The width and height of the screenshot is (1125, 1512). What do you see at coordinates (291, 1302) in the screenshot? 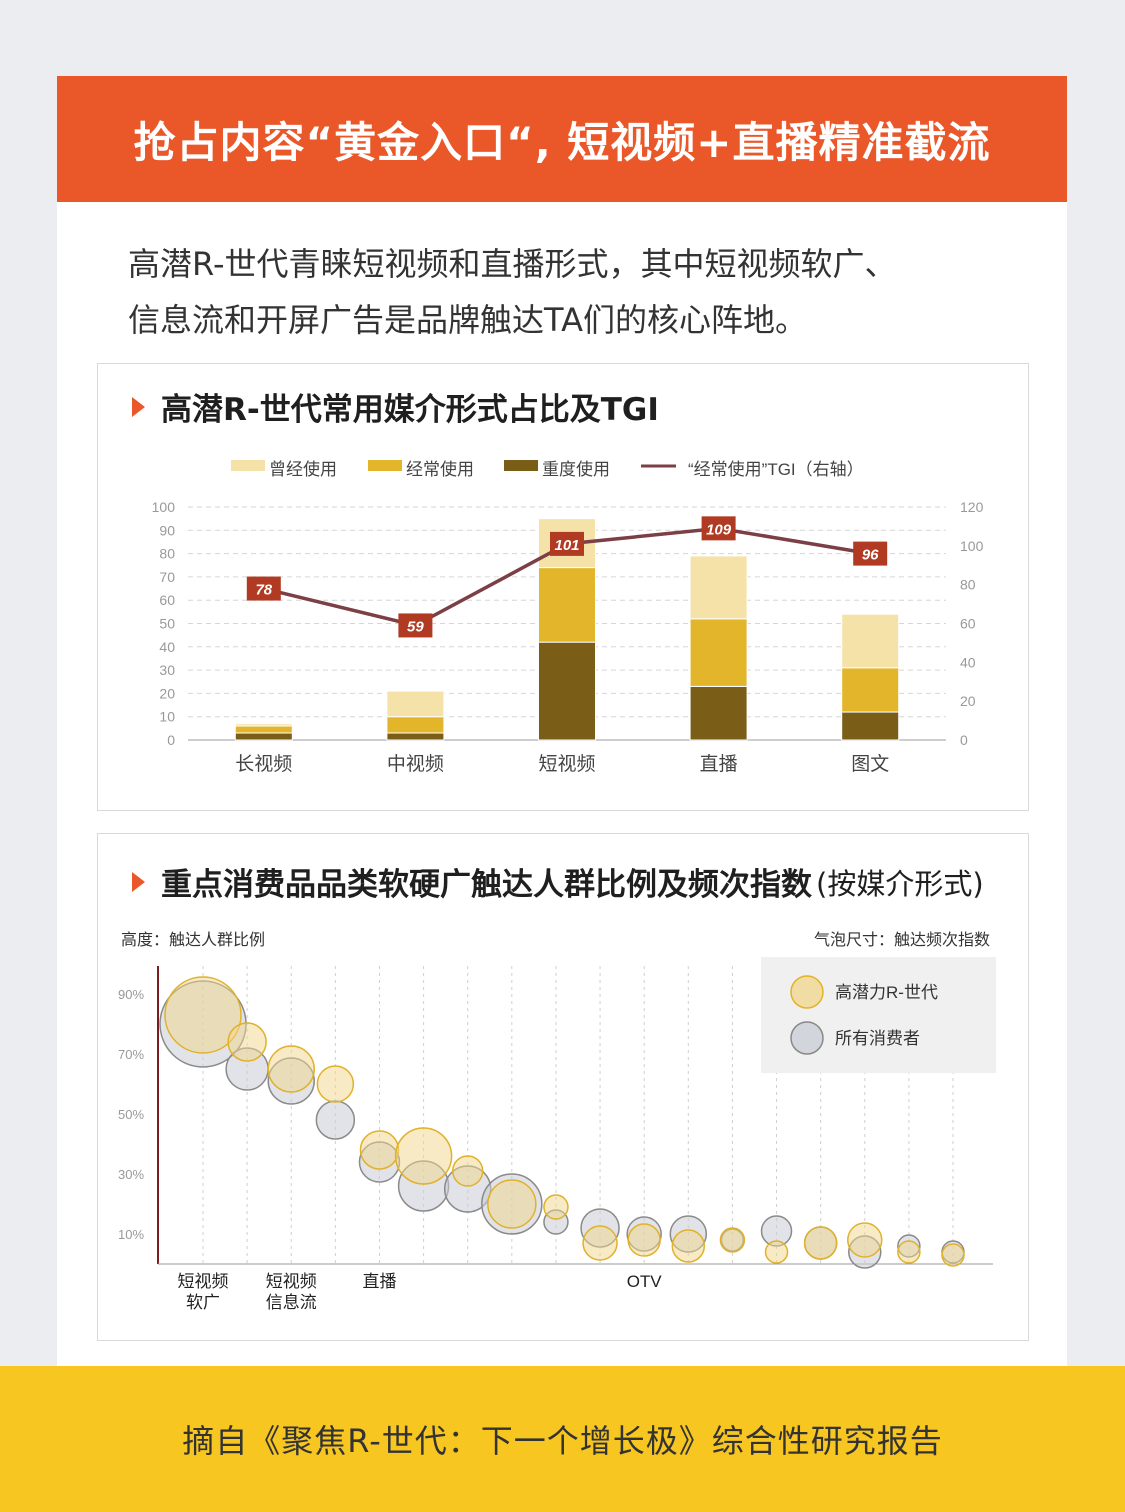
I see `x-tick-label: 信息流` at bounding box center [291, 1302].